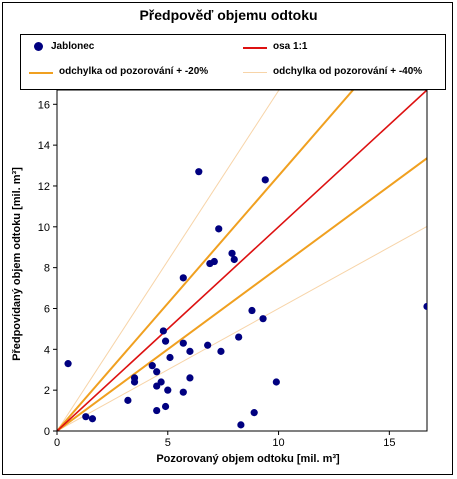 The width and height of the screenshot is (457, 479). What do you see at coordinates (134, 71) in the screenshot?
I see `legend-label: odchylka od pozorování + -20%` at bounding box center [134, 71].